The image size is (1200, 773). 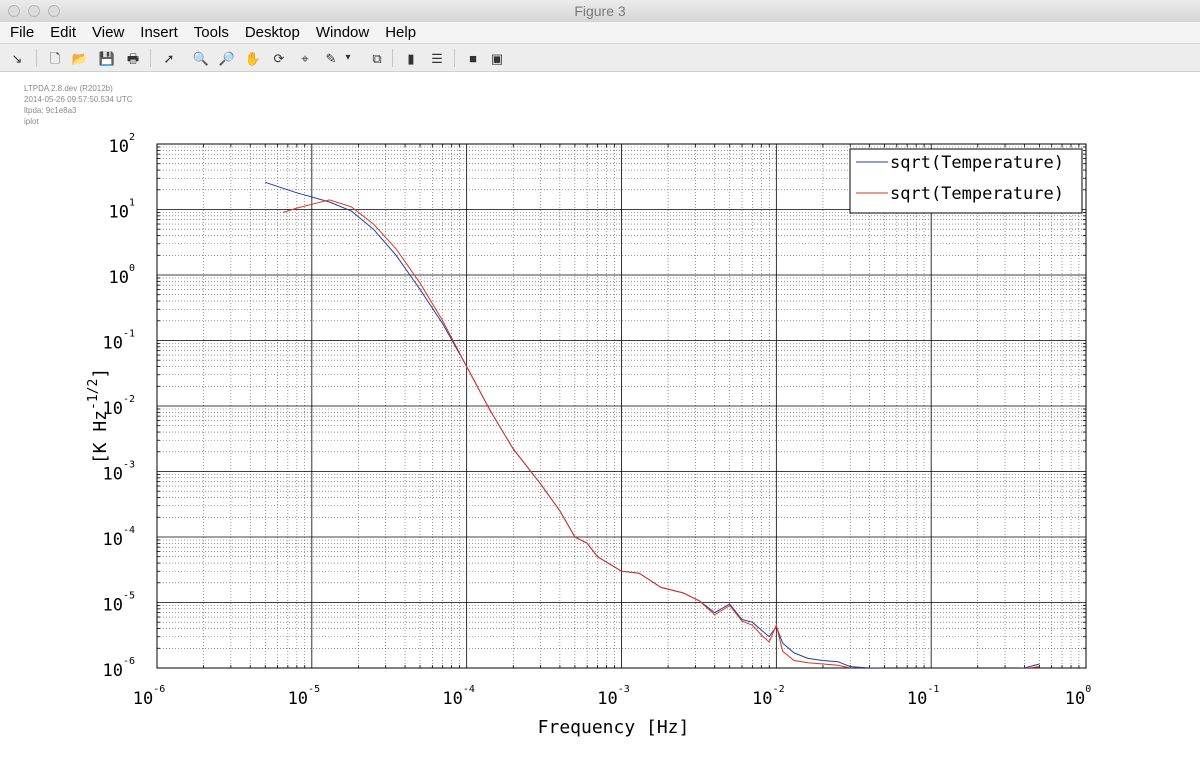 I want to click on menu-window: Window, so click(x=342, y=32).